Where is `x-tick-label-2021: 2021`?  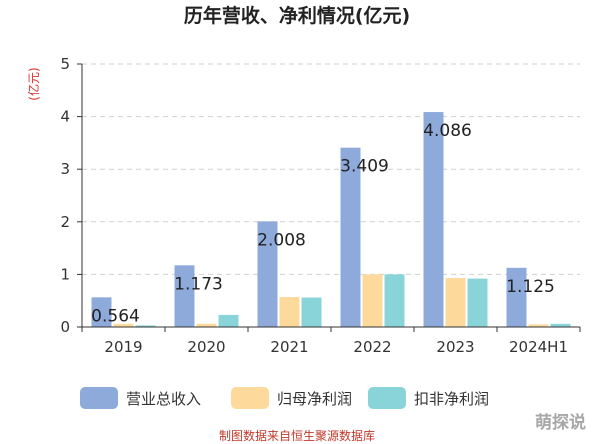 x-tick-label-2021: 2021 is located at coordinates (289, 347).